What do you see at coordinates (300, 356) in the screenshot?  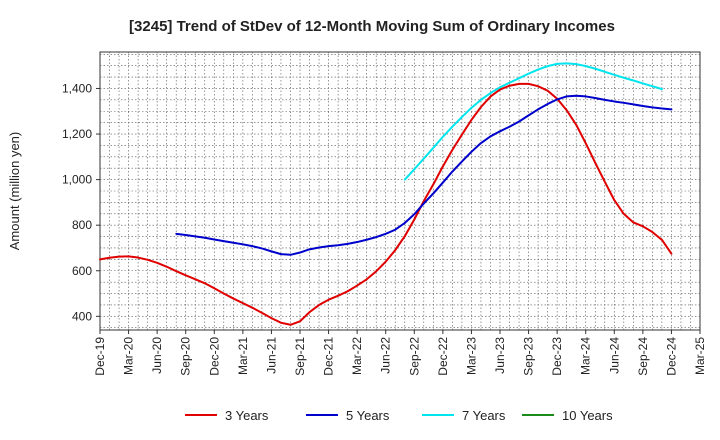 I see `x-tick-label: Sep-21` at bounding box center [300, 356].